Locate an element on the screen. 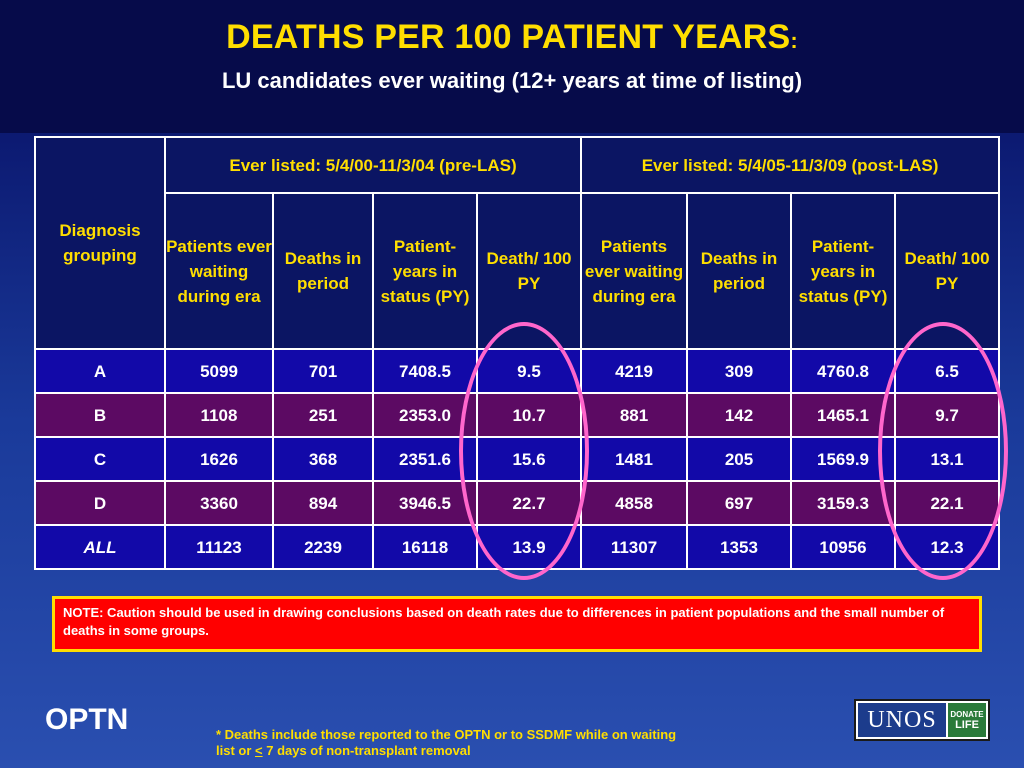  title-main: DEATHS PER 100 PATIENT YEARS is located at coordinates (508, 37).